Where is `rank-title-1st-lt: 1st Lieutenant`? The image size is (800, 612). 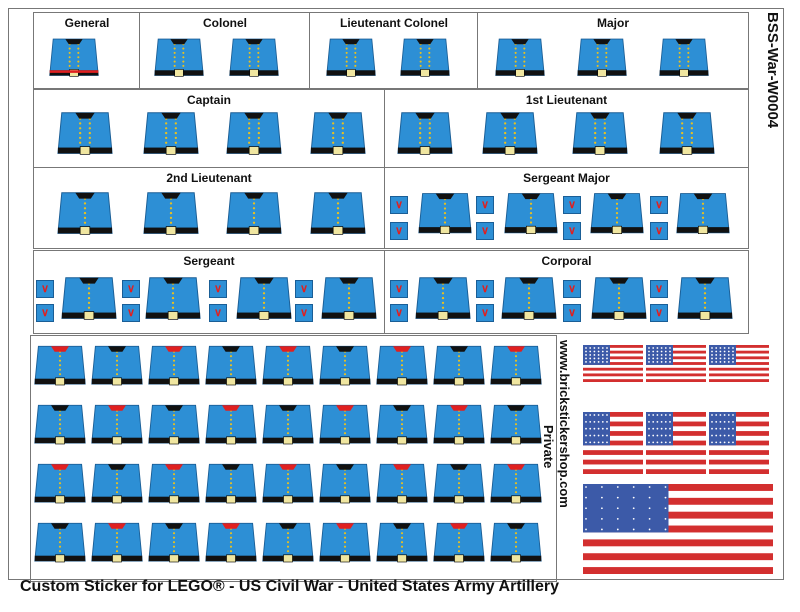 rank-title-1st-lt: 1st Lieutenant is located at coordinates (566, 100).